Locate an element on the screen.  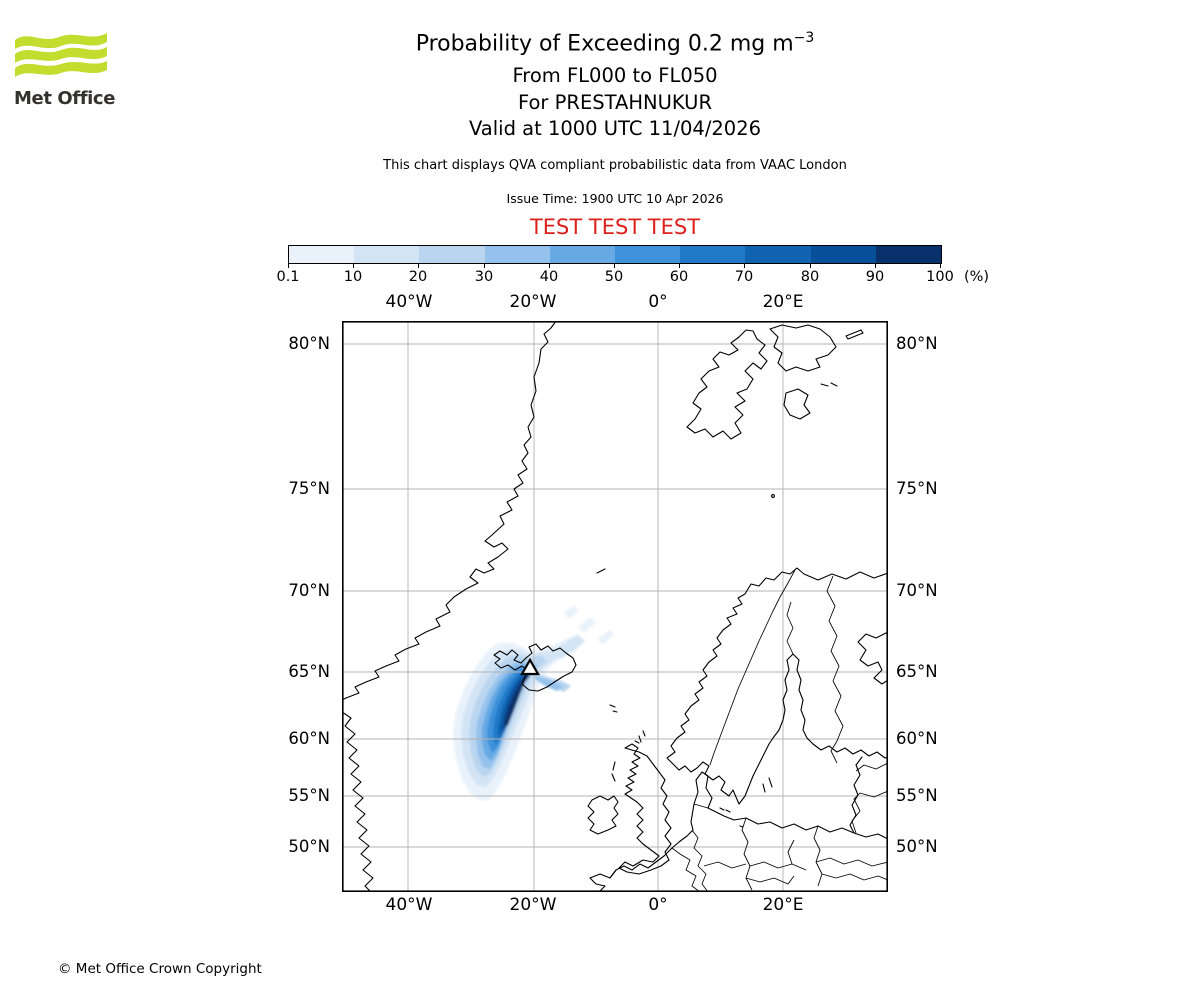
coastline-france is located at coordinates (603, 880).